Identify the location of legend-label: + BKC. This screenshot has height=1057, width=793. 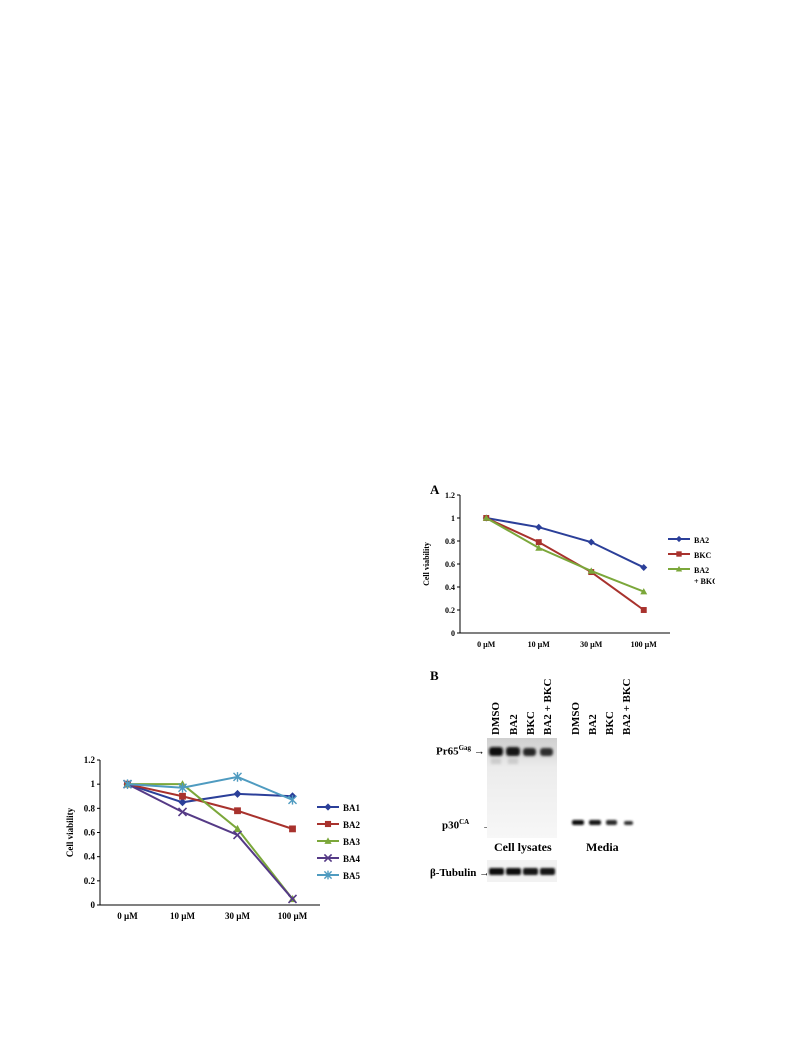
(704, 581).